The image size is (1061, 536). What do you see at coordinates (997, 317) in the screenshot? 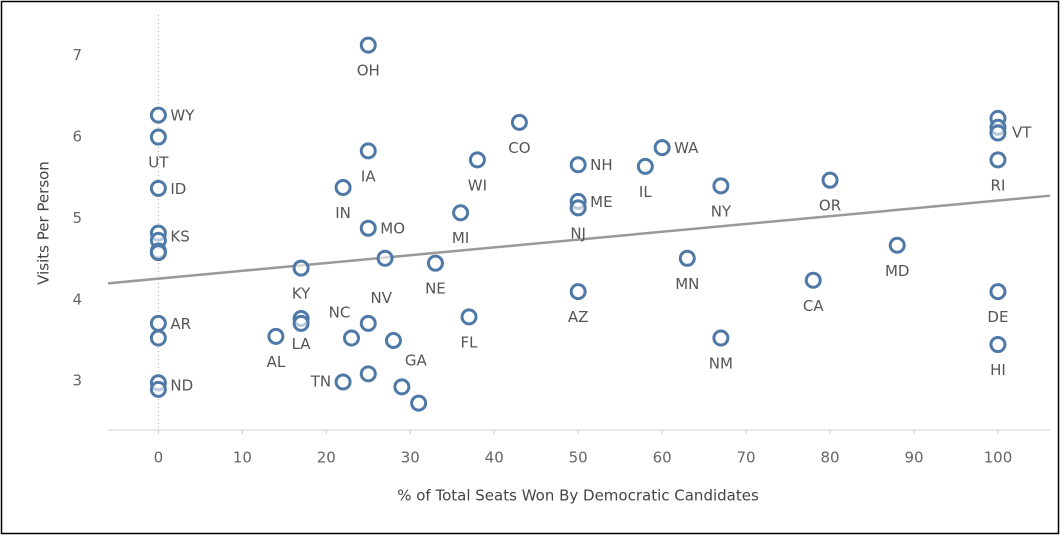
I see `point-label: DE` at bounding box center [997, 317].